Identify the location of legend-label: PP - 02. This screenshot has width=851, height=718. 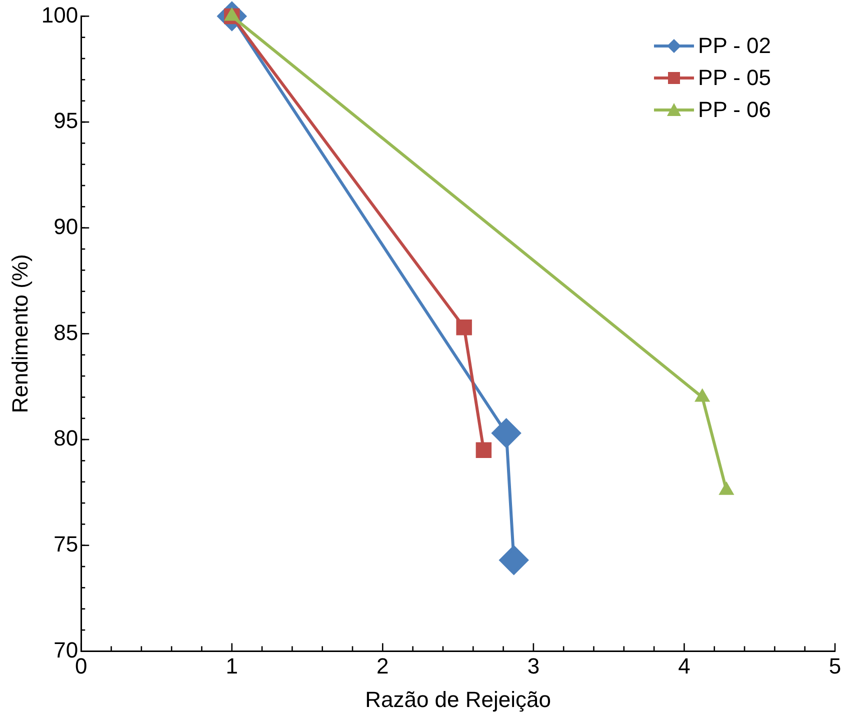
(734, 46).